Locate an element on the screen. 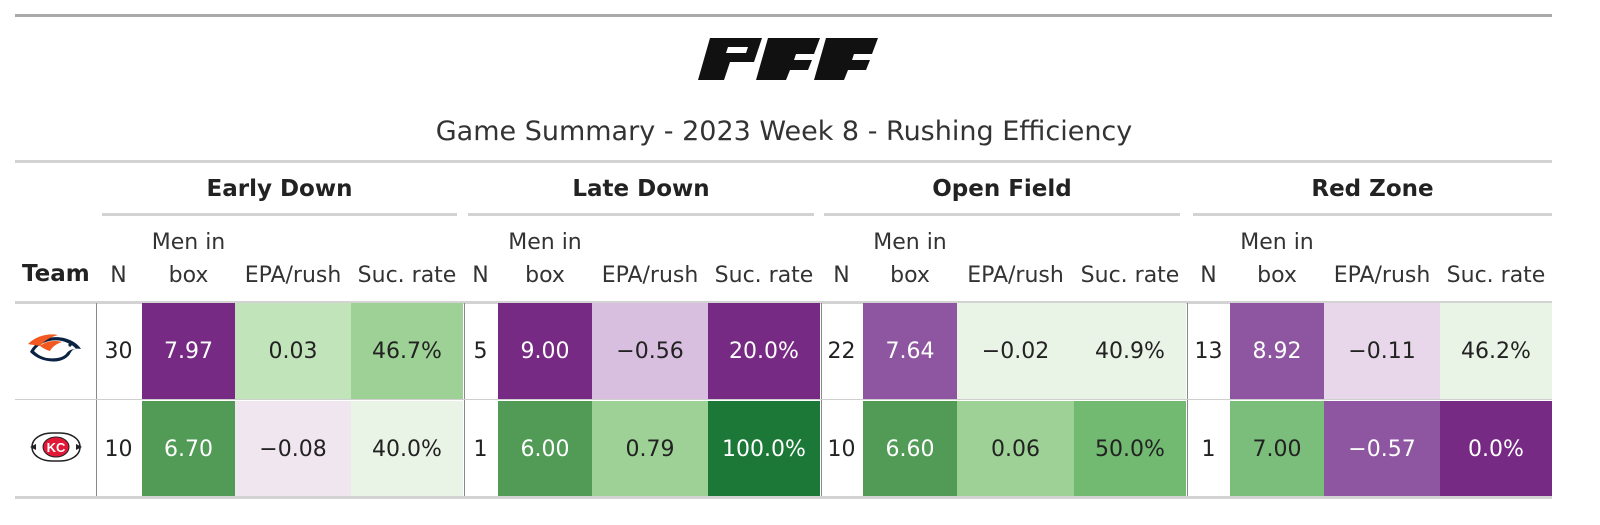 The width and height of the screenshot is (1600, 525). chiefs-logo-icon: KC is located at coordinates (56, 447).